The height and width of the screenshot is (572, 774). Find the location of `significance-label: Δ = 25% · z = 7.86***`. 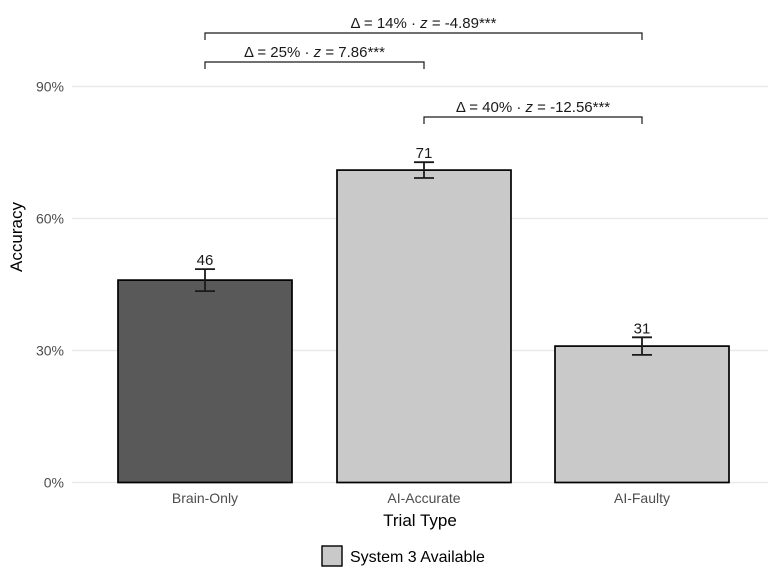

significance-label: Δ = 25% · z = 7.86*** is located at coordinates (314, 52).